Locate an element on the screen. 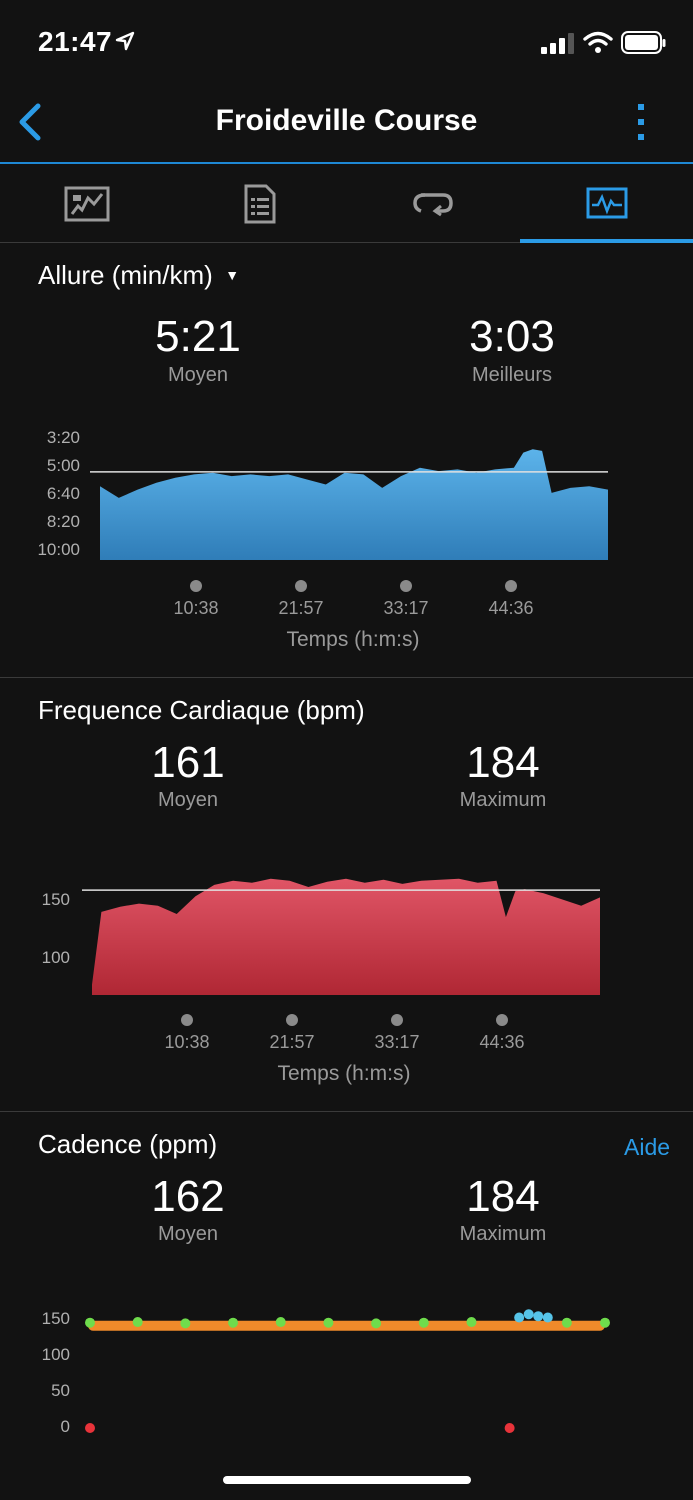  pace-area is located at coordinates (354, 504).